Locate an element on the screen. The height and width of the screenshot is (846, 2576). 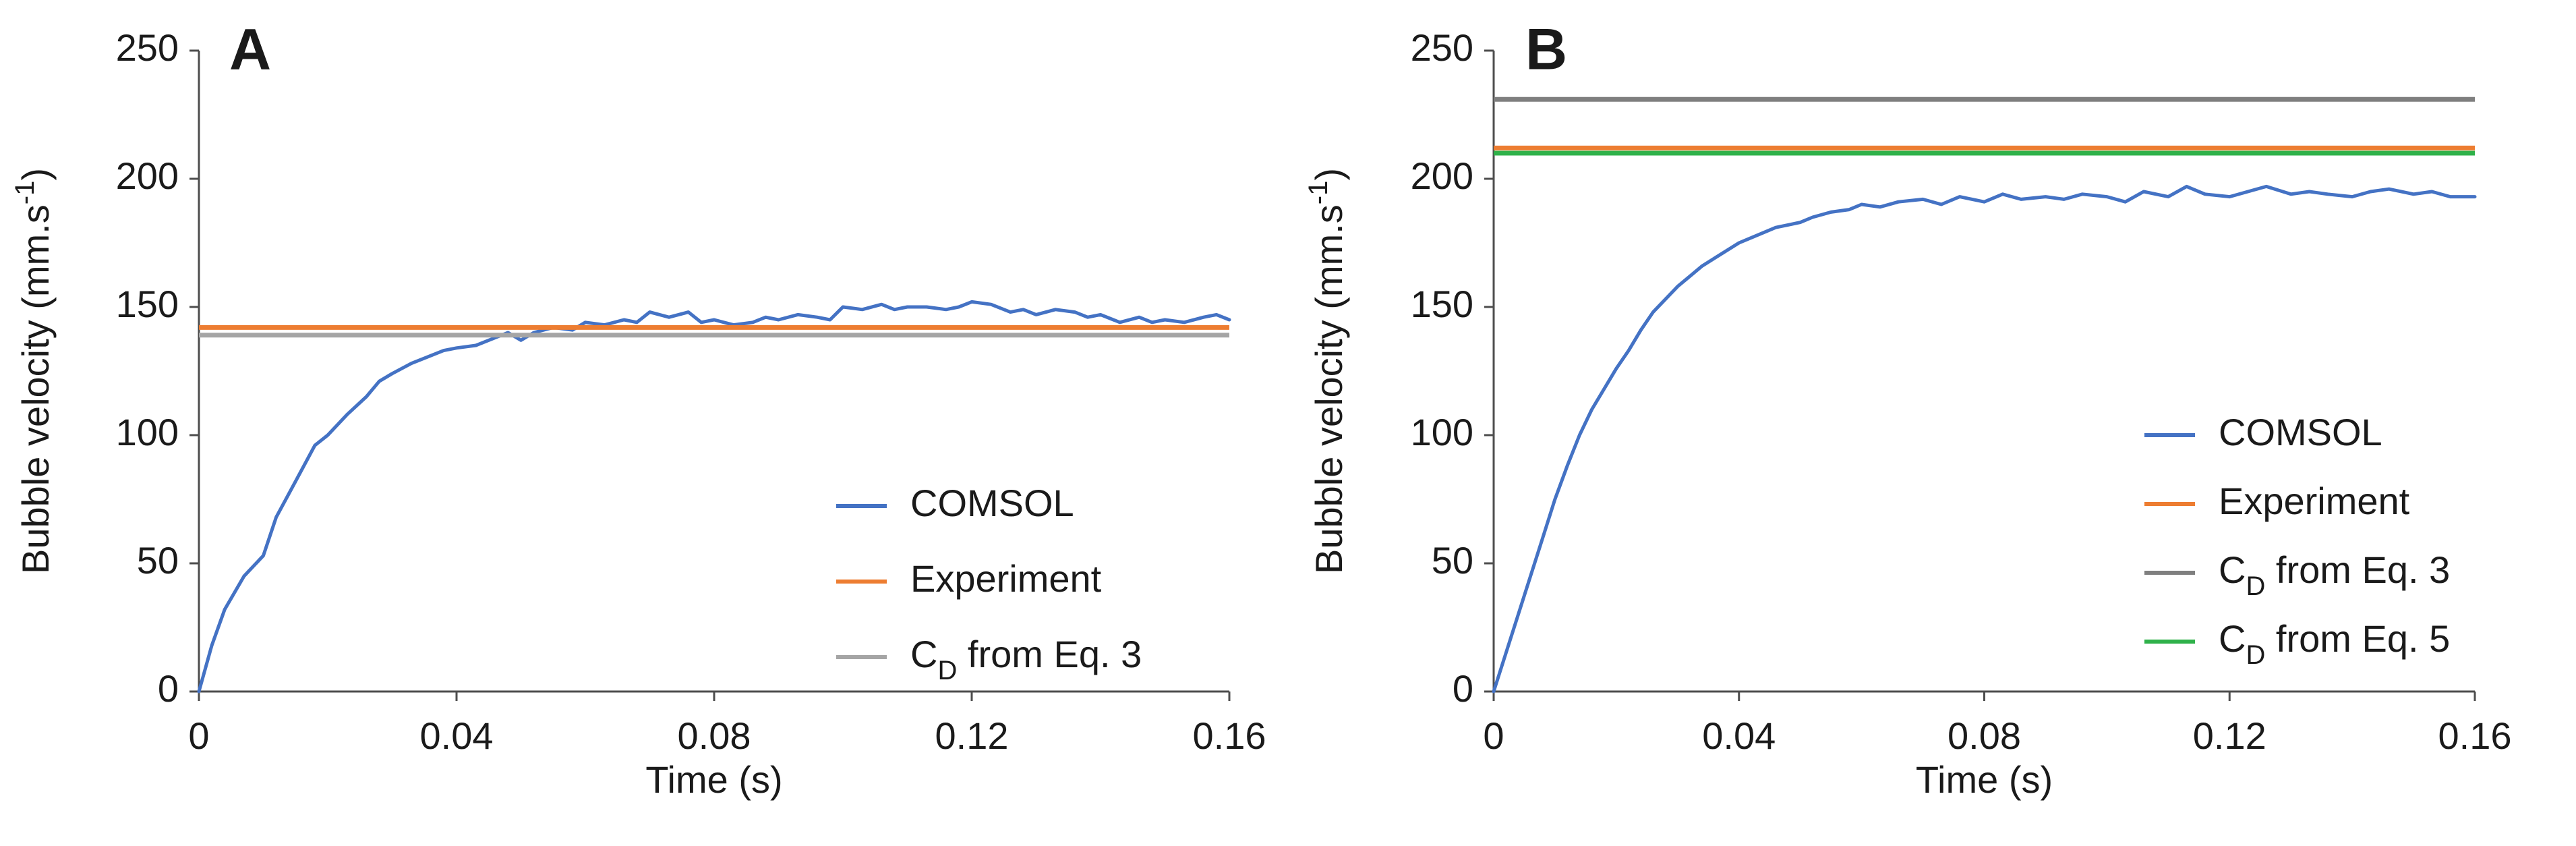
legend-label: CD from Eq. 5 is located at coordinates (2334, 643).